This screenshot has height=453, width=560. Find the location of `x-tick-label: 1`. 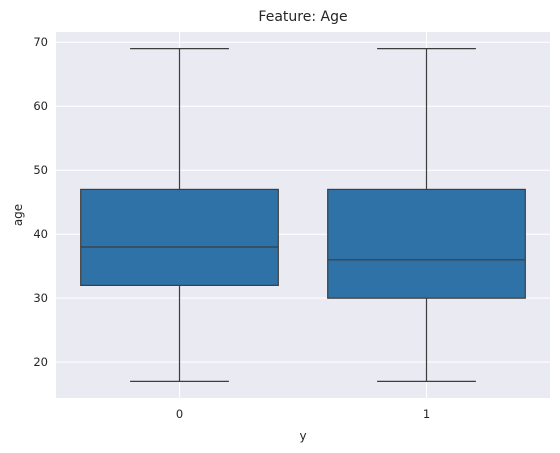

x-tick-label: 1 is located at coordinates (426, 414).